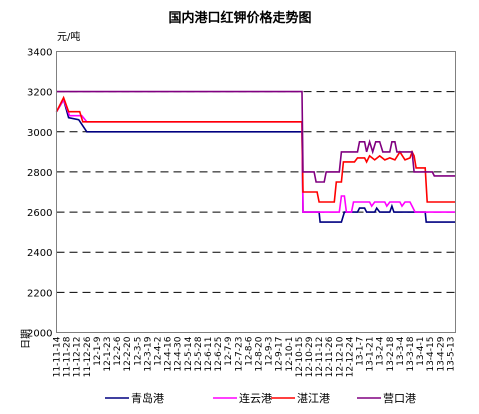 The height and width of the screenshot is (414, 479). Describe the element at coordinates (255, 398) in the screenshot. I see `legend-label: 连云港` at that location.